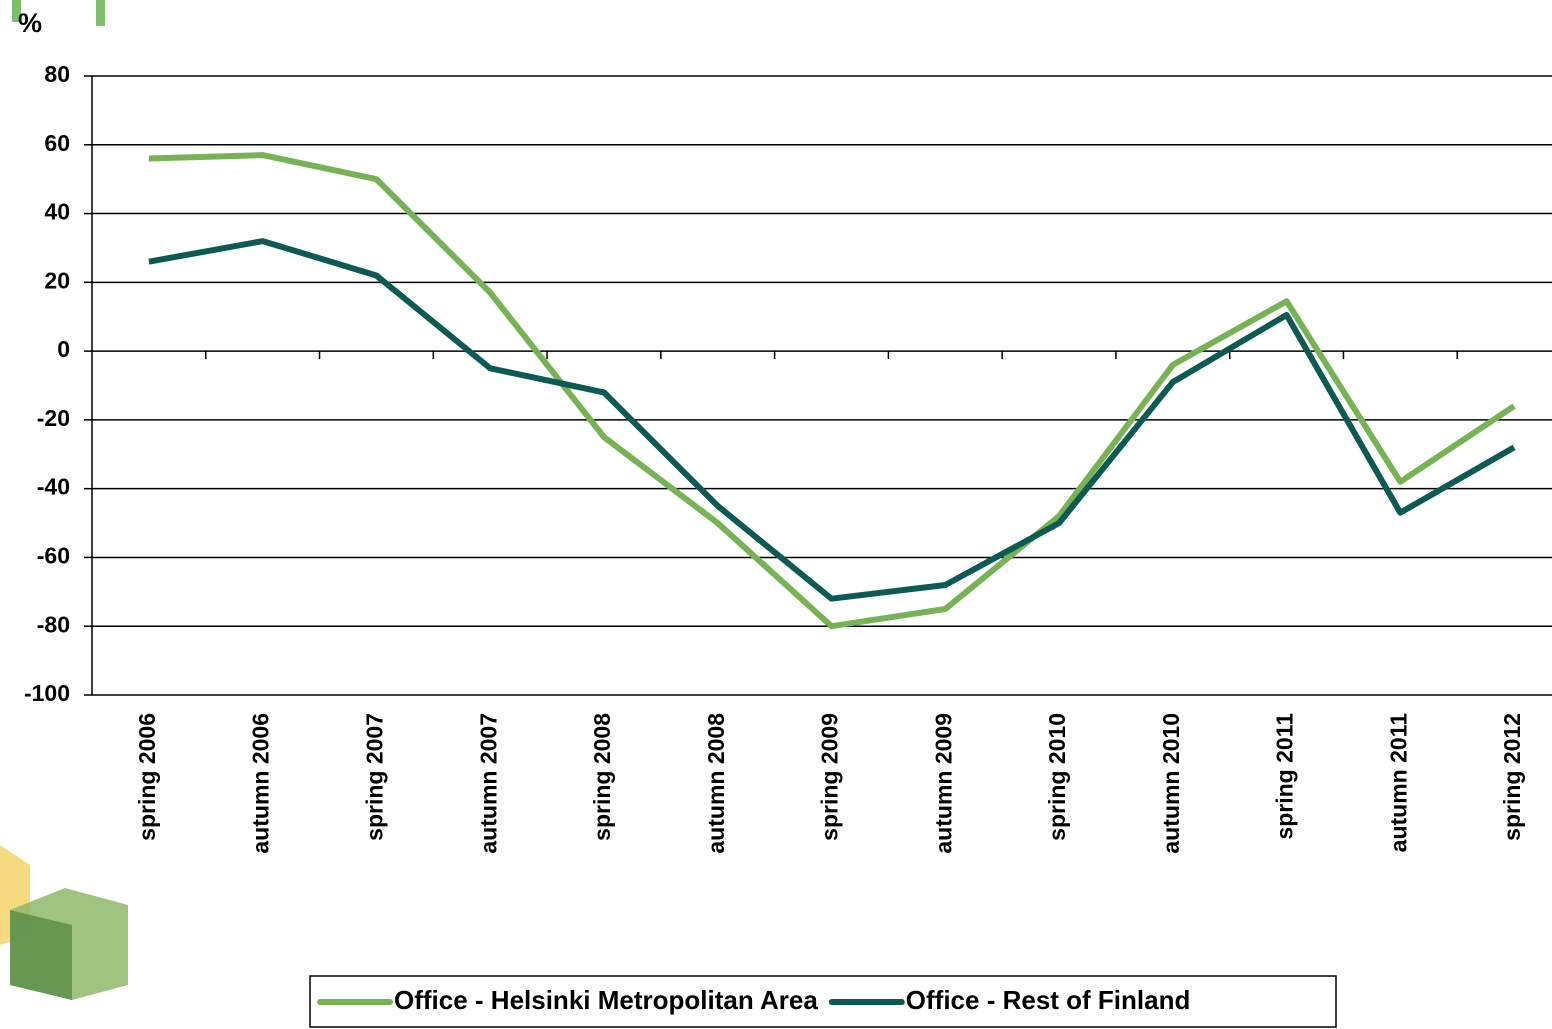 This screenshot has height=1029, width=1552. What do you see at coordinates (261, 783) in the screenshot?
I see `x-tick-label: autumn 2006` at bounding box center [261, 783].